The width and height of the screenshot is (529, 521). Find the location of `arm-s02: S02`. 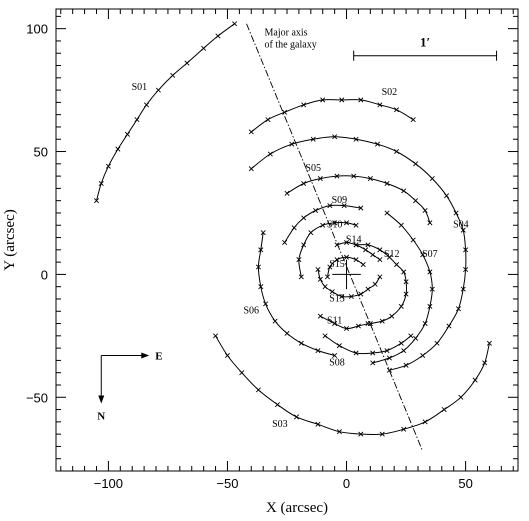

arm-s02: S02 is located at coordinates (332, 111).